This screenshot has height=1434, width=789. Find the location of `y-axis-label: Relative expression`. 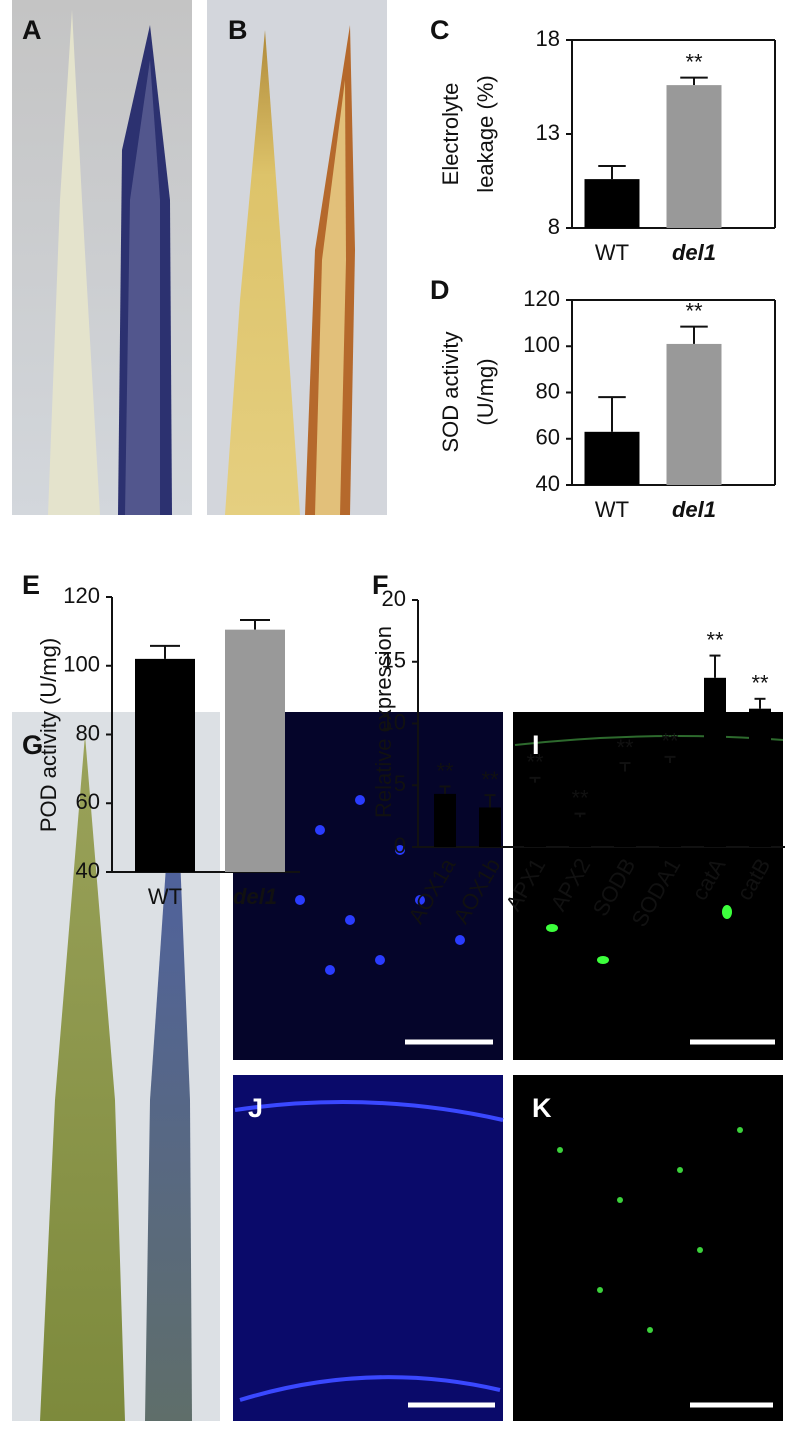

y-axis-label: Relative expression is located at coordinates (383, 722).